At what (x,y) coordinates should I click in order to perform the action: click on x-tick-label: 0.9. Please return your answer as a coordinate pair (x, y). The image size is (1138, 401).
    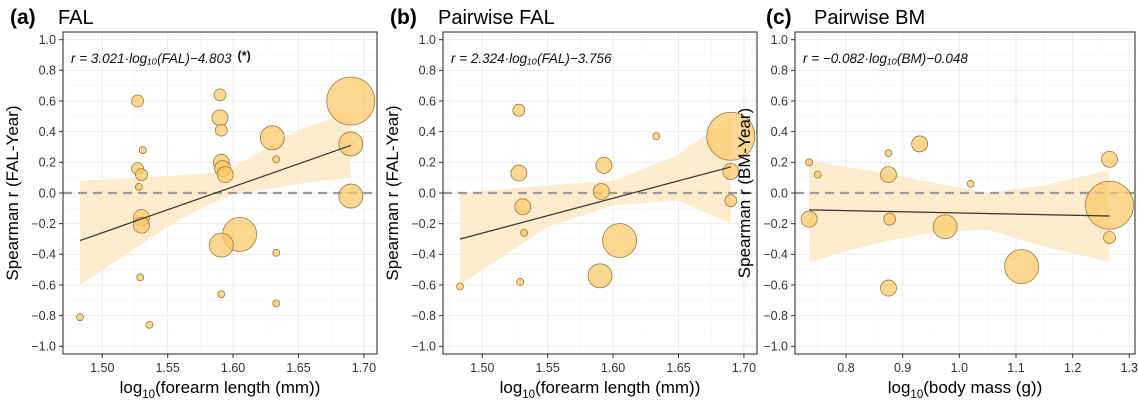
    Looking at the image, I should click on (902, 368).